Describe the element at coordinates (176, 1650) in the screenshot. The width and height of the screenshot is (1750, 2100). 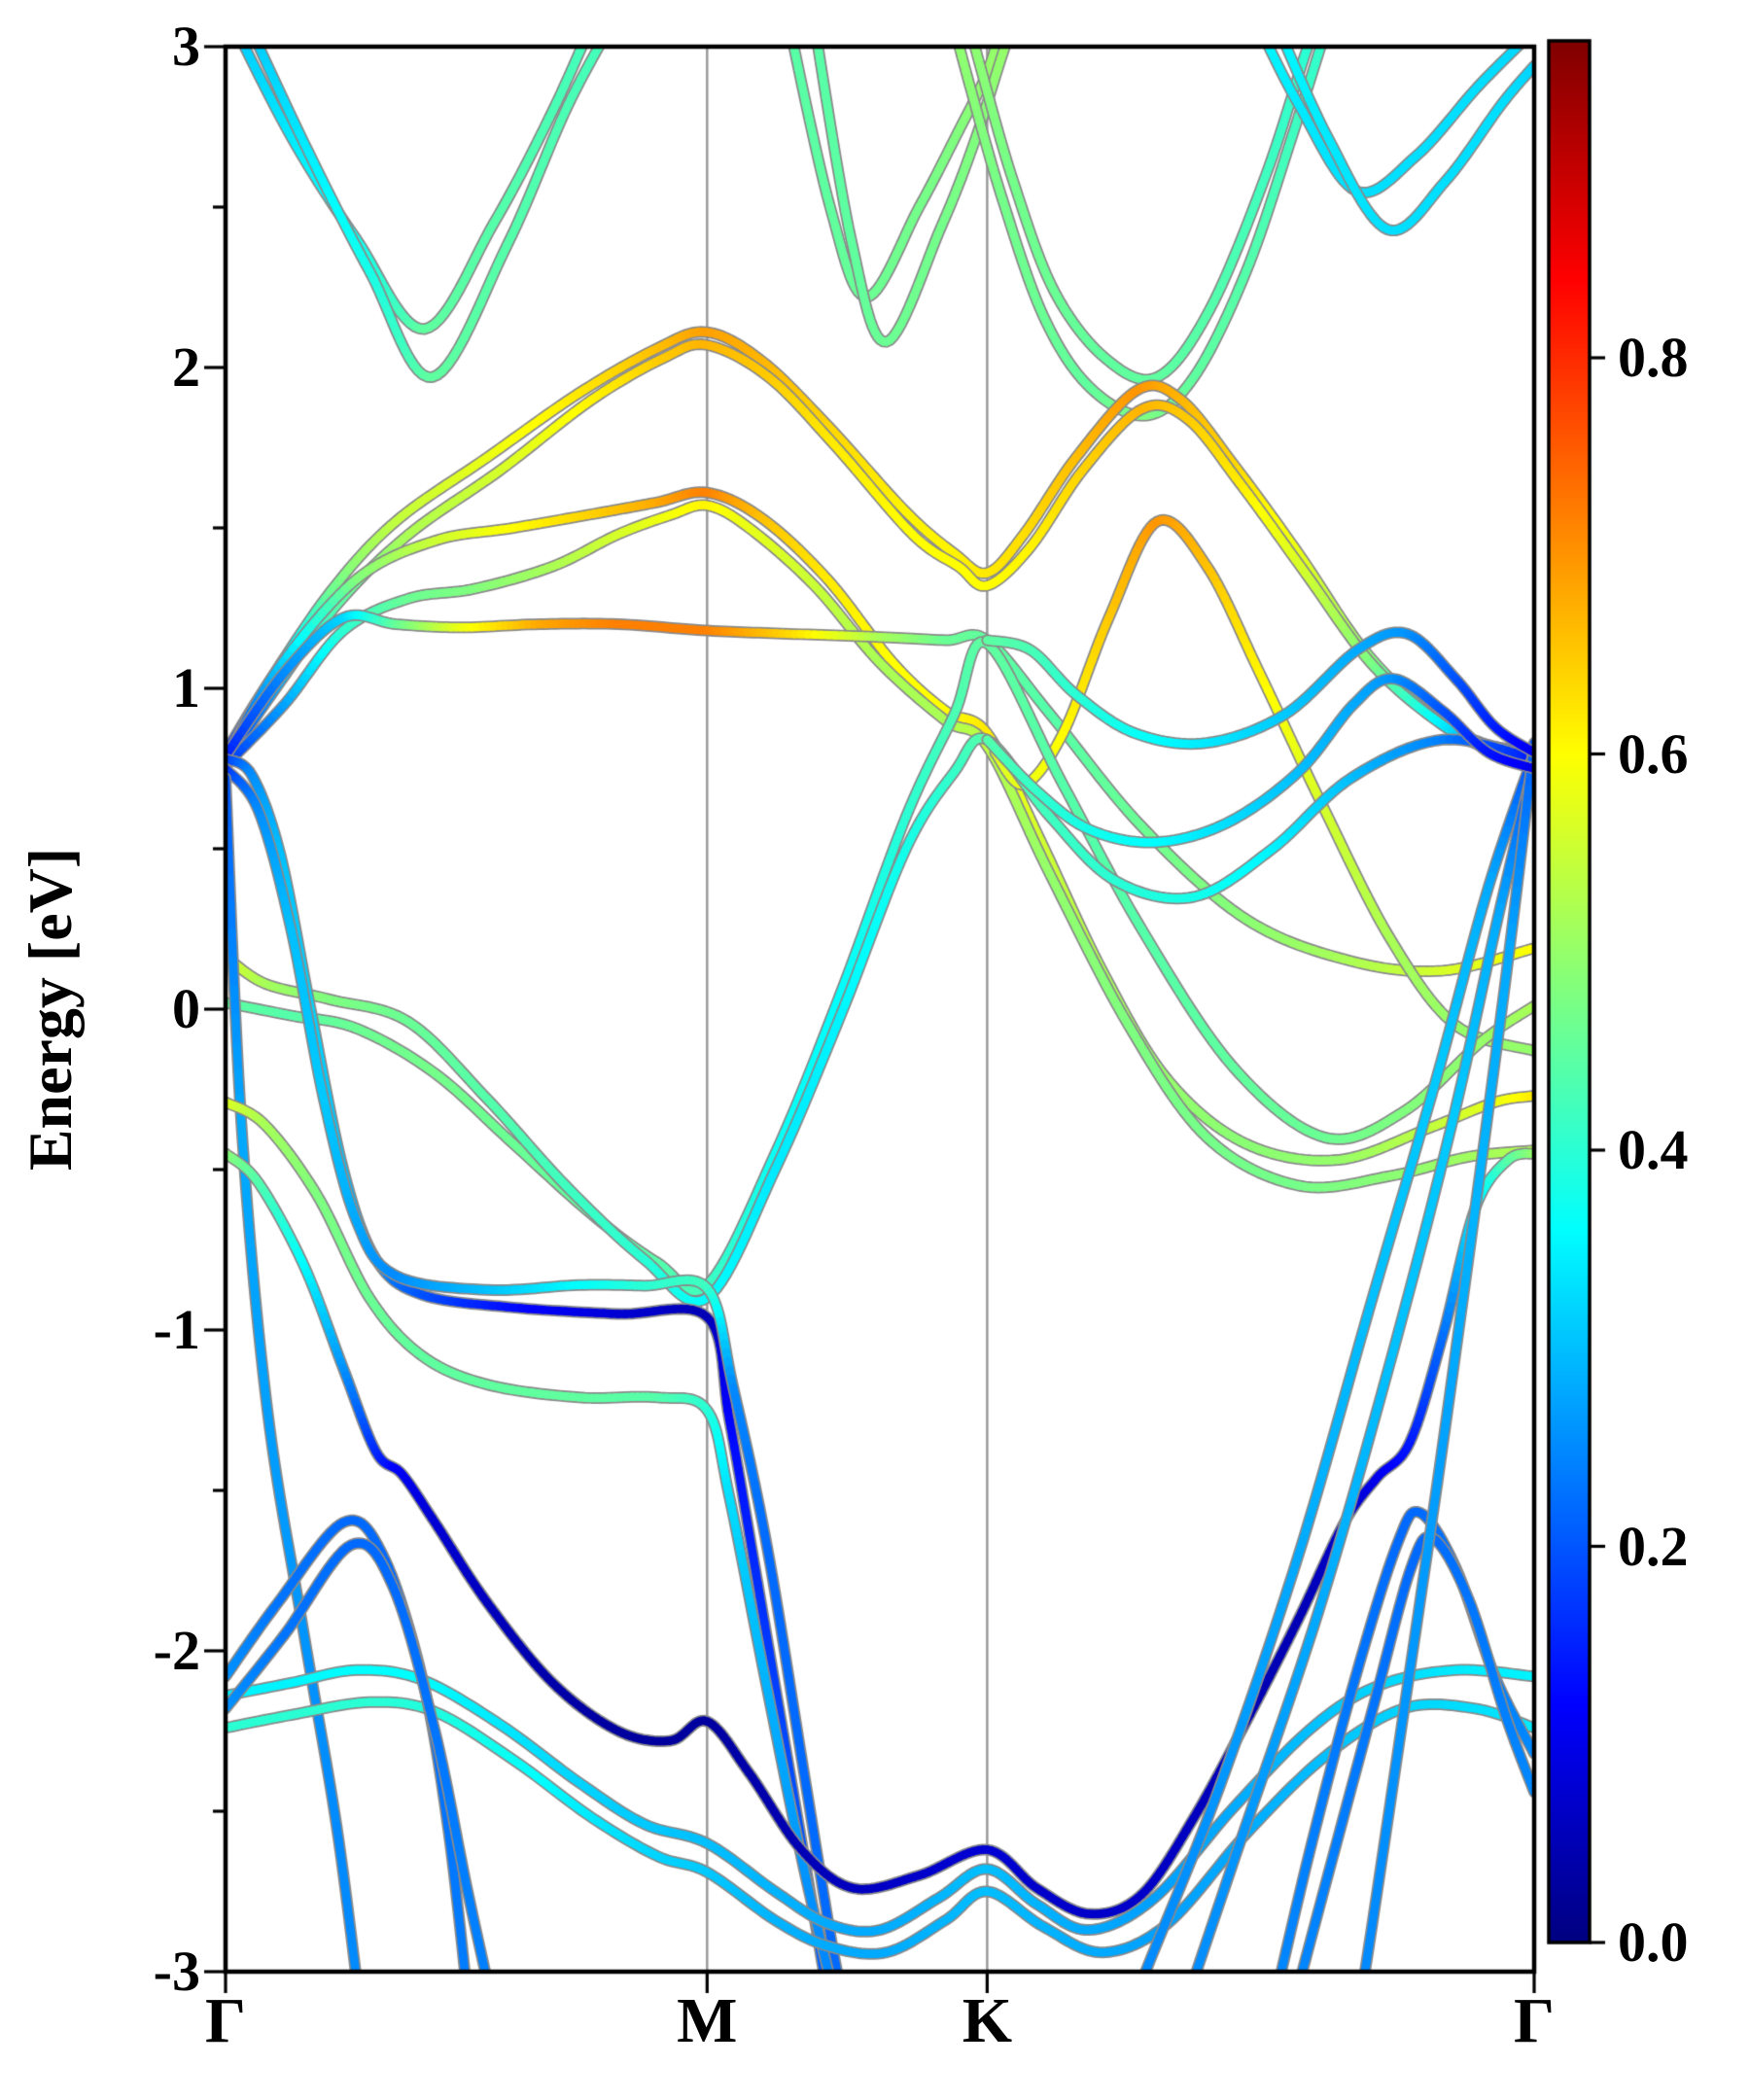
I see `y-tick-label: -2` at that location.